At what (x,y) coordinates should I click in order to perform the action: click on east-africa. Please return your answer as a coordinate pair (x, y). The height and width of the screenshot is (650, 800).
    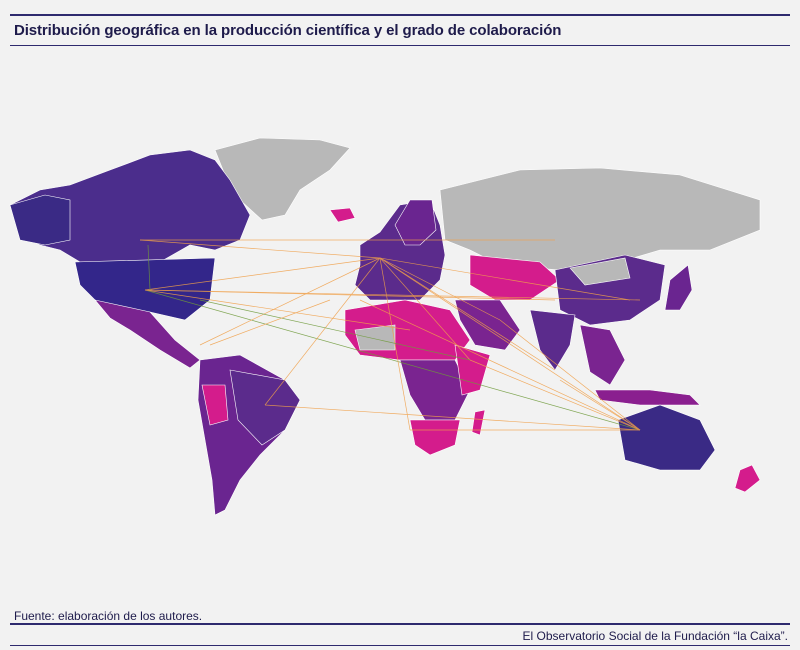
    Looking at the image, I should click on (472, 370).